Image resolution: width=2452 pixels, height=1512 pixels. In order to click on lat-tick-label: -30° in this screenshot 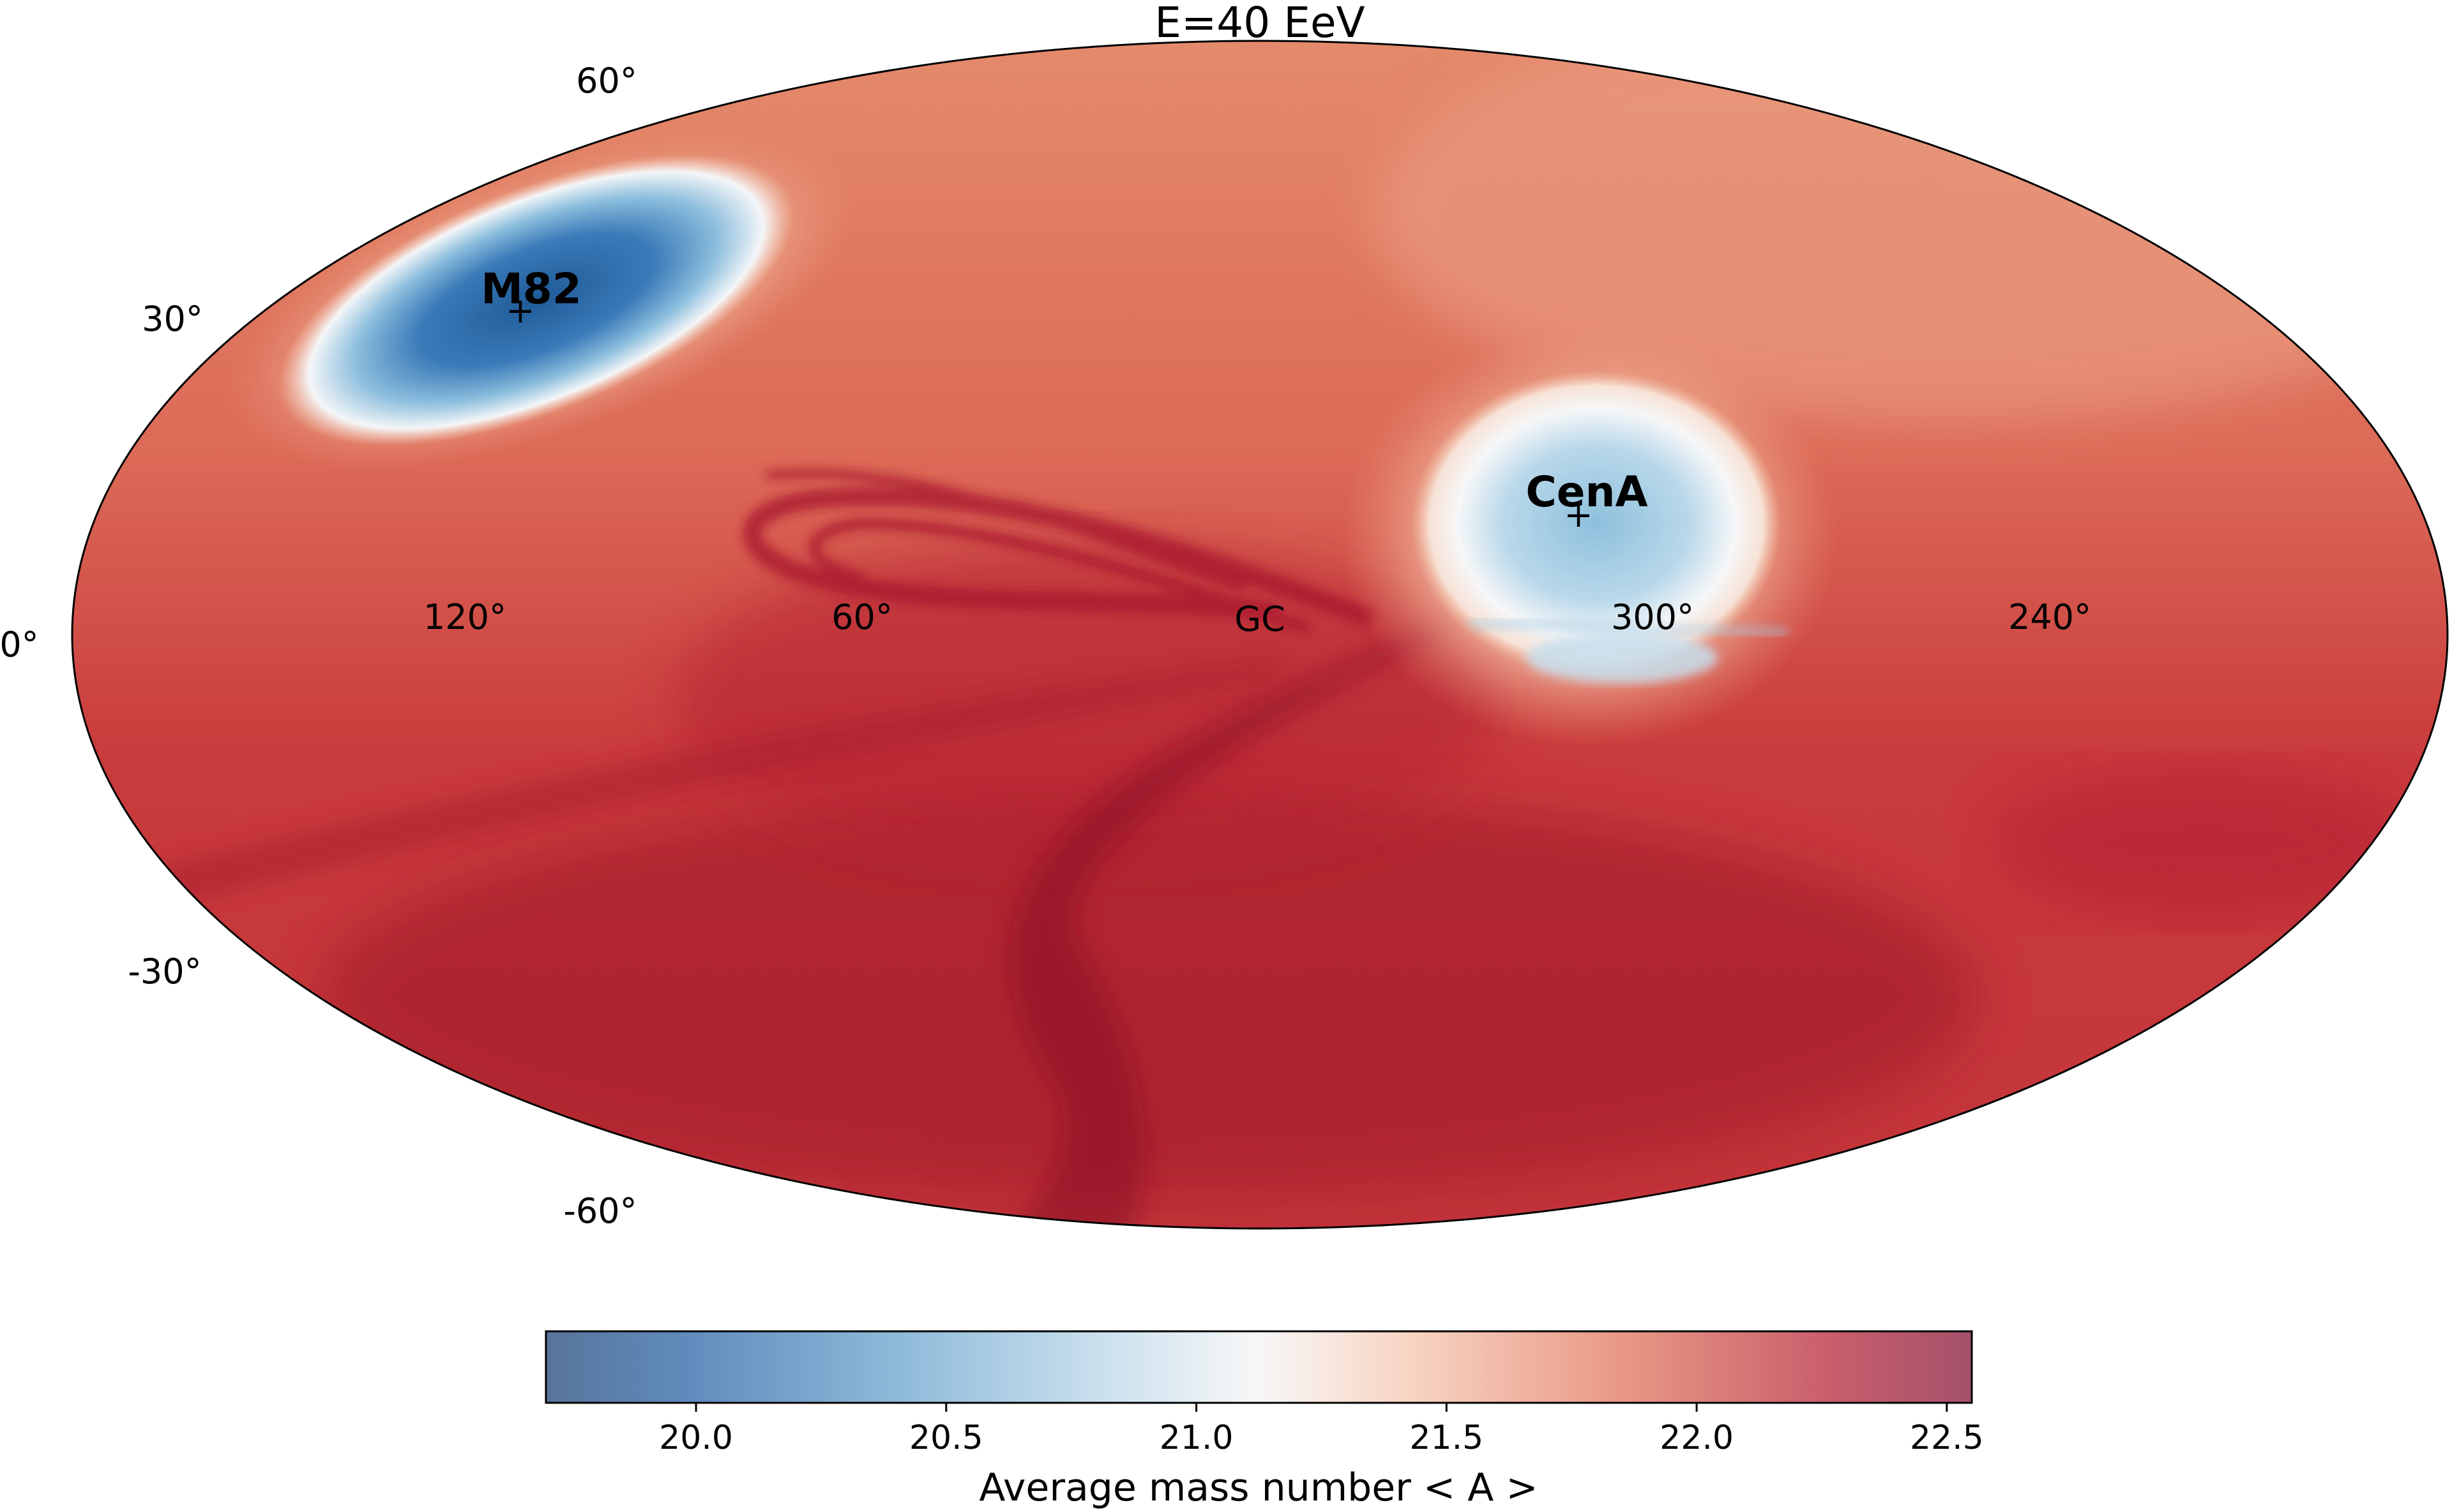, I will do `click(165, 971)`.